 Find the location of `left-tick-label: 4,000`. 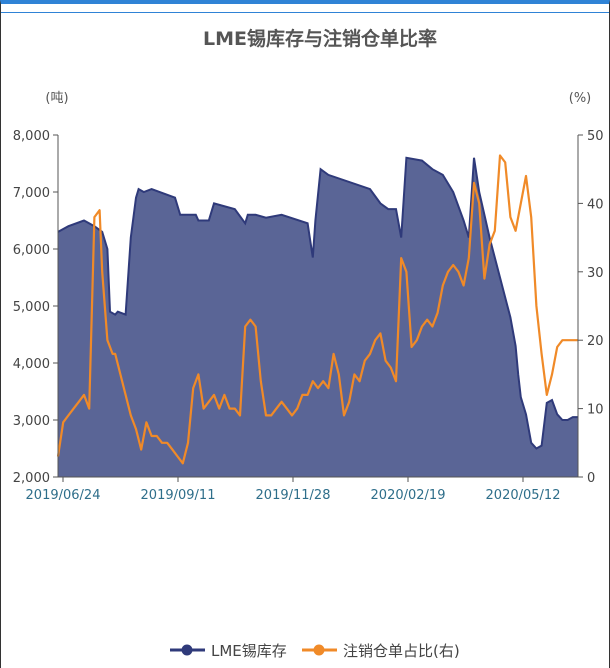

left-tick-label: 4,000 is located at coordinates (31, 364).